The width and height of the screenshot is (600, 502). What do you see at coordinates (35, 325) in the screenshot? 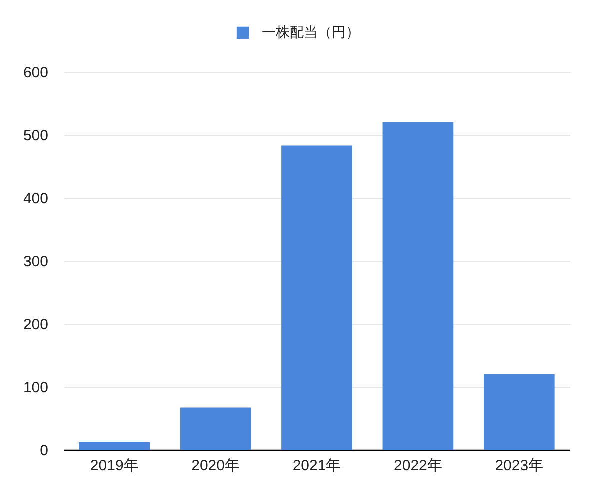
I see `y-tick-label: 200` at bounding box center [35, 325].